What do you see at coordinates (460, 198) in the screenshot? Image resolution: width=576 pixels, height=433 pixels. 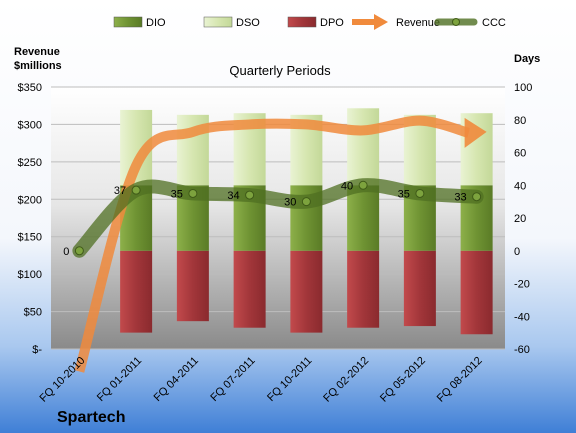 I see `ccc-data-label: 33` at bounding box center [460, 198].